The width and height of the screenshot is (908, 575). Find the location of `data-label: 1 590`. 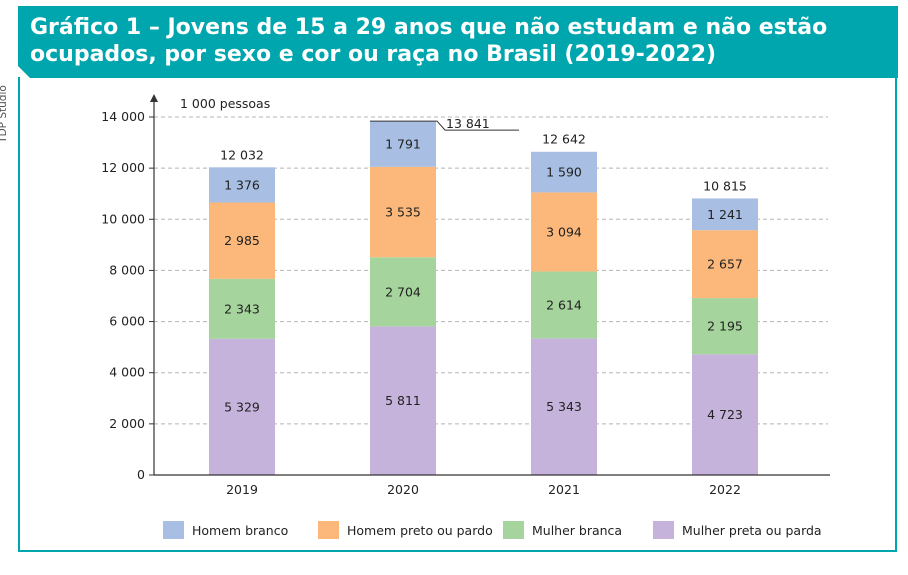

data-label: 1 590 is located at coordinates (564, 172).